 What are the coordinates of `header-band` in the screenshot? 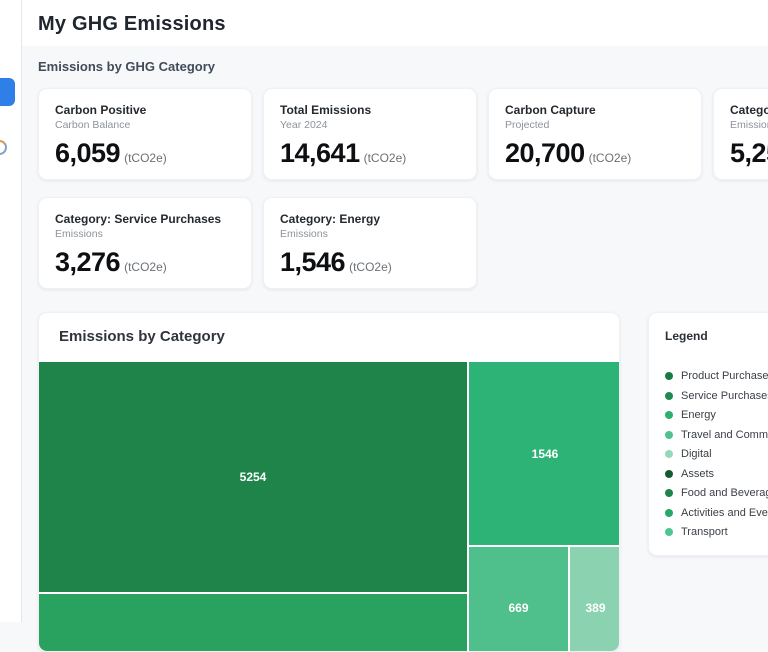 It's located at (395, 23).